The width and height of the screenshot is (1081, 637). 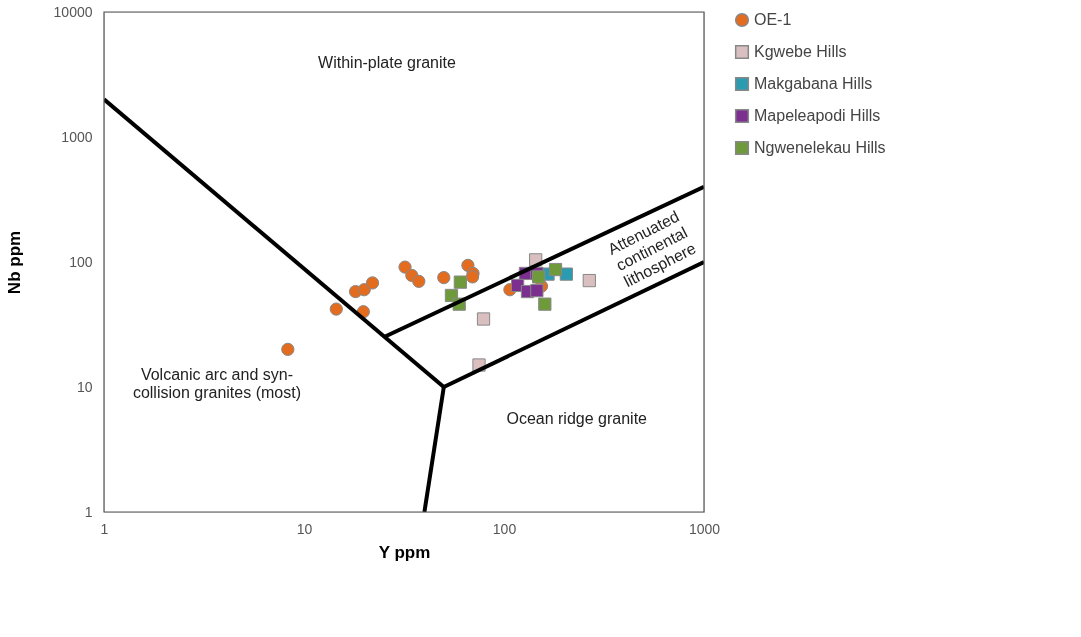 I want to click on y-tick-label: 10, so click(x=84, y=386).